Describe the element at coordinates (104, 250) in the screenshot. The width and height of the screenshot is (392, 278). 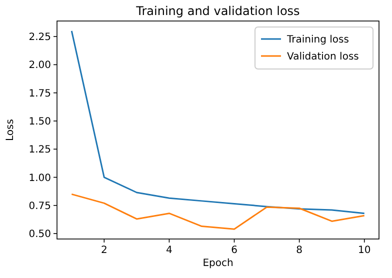
I see `x-tick-label: 2` at that location.